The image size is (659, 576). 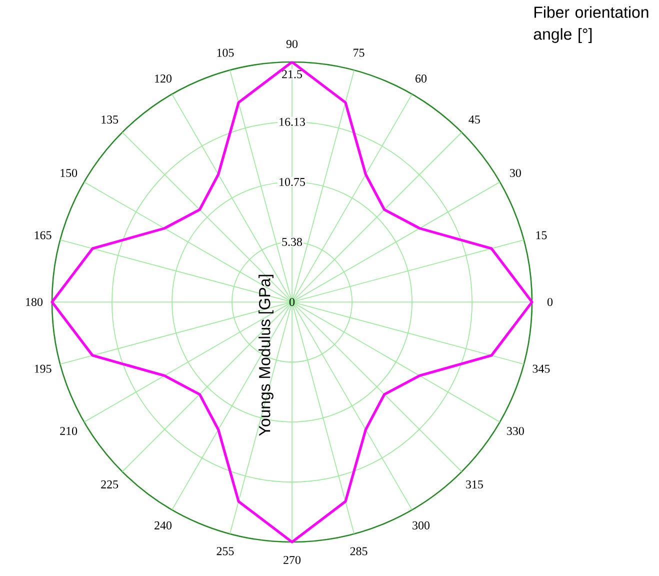 I want to click on y-tick-label: 0, so click(x=292, y=302).